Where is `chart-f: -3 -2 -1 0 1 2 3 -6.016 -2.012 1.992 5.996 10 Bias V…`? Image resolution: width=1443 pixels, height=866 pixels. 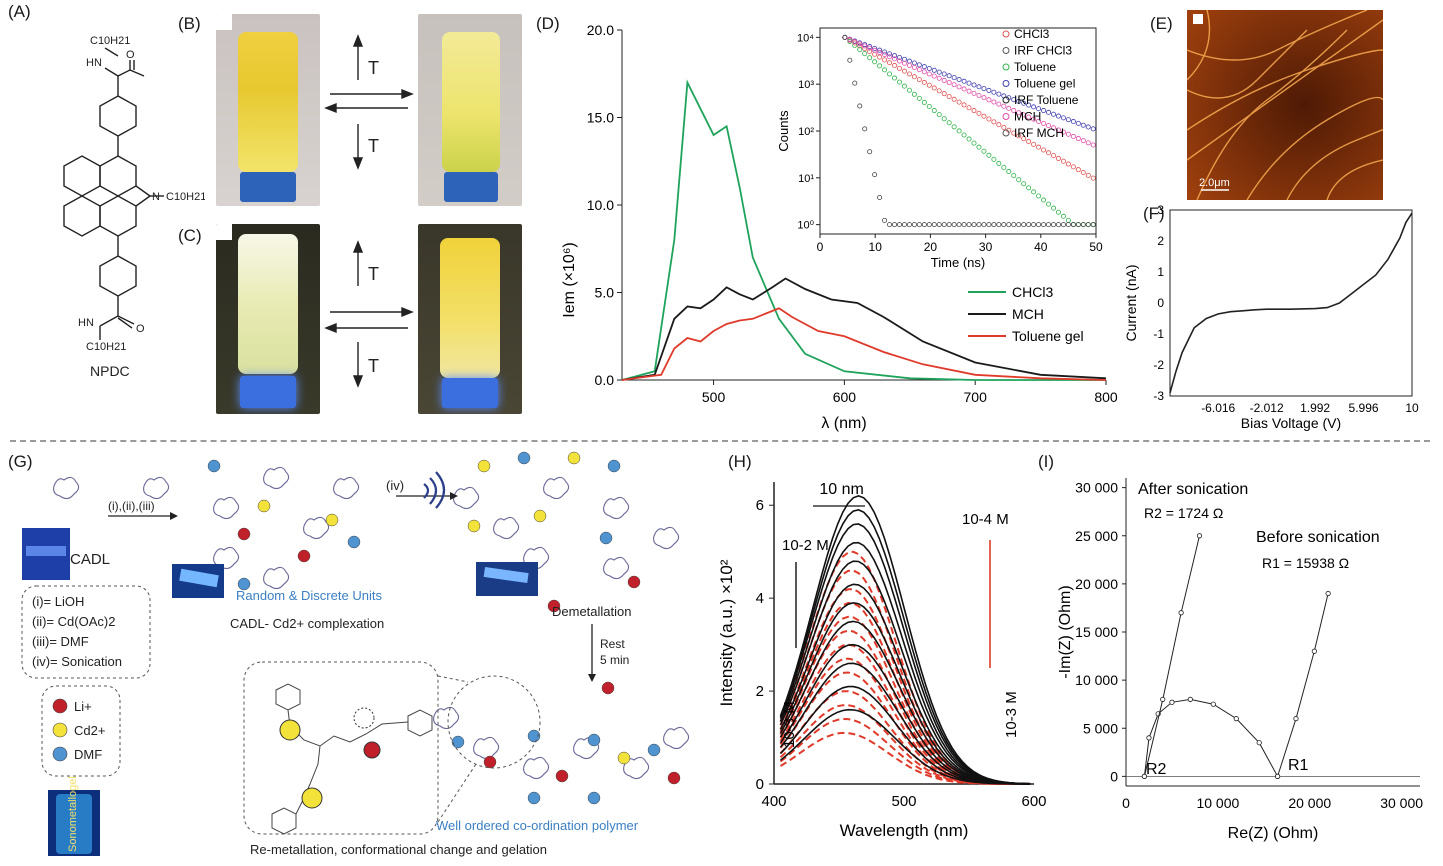
chart-f: -3 -2 -1 0 1 2 3 -6.016 -2.012 1.992 5.996 10 Bias V… is located at coordinates (1271, 317).